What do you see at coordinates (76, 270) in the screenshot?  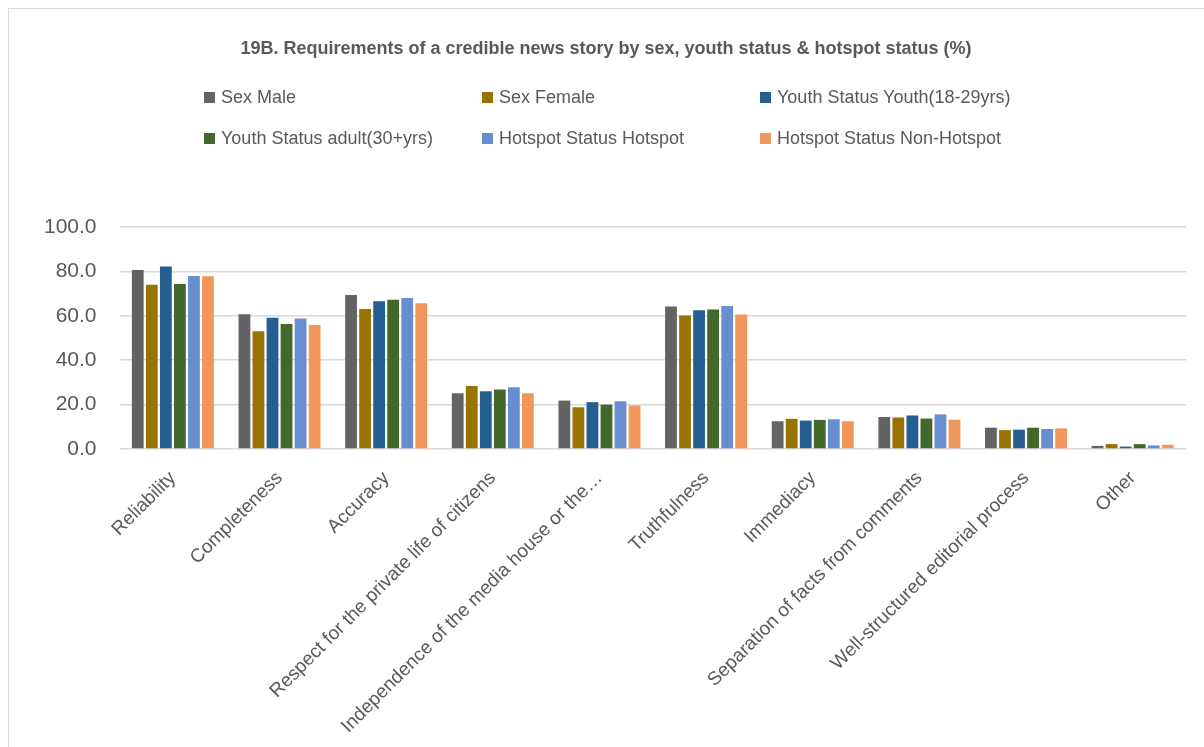 I see `y-tick-label: 80.0` at bounding box center [76, 270].